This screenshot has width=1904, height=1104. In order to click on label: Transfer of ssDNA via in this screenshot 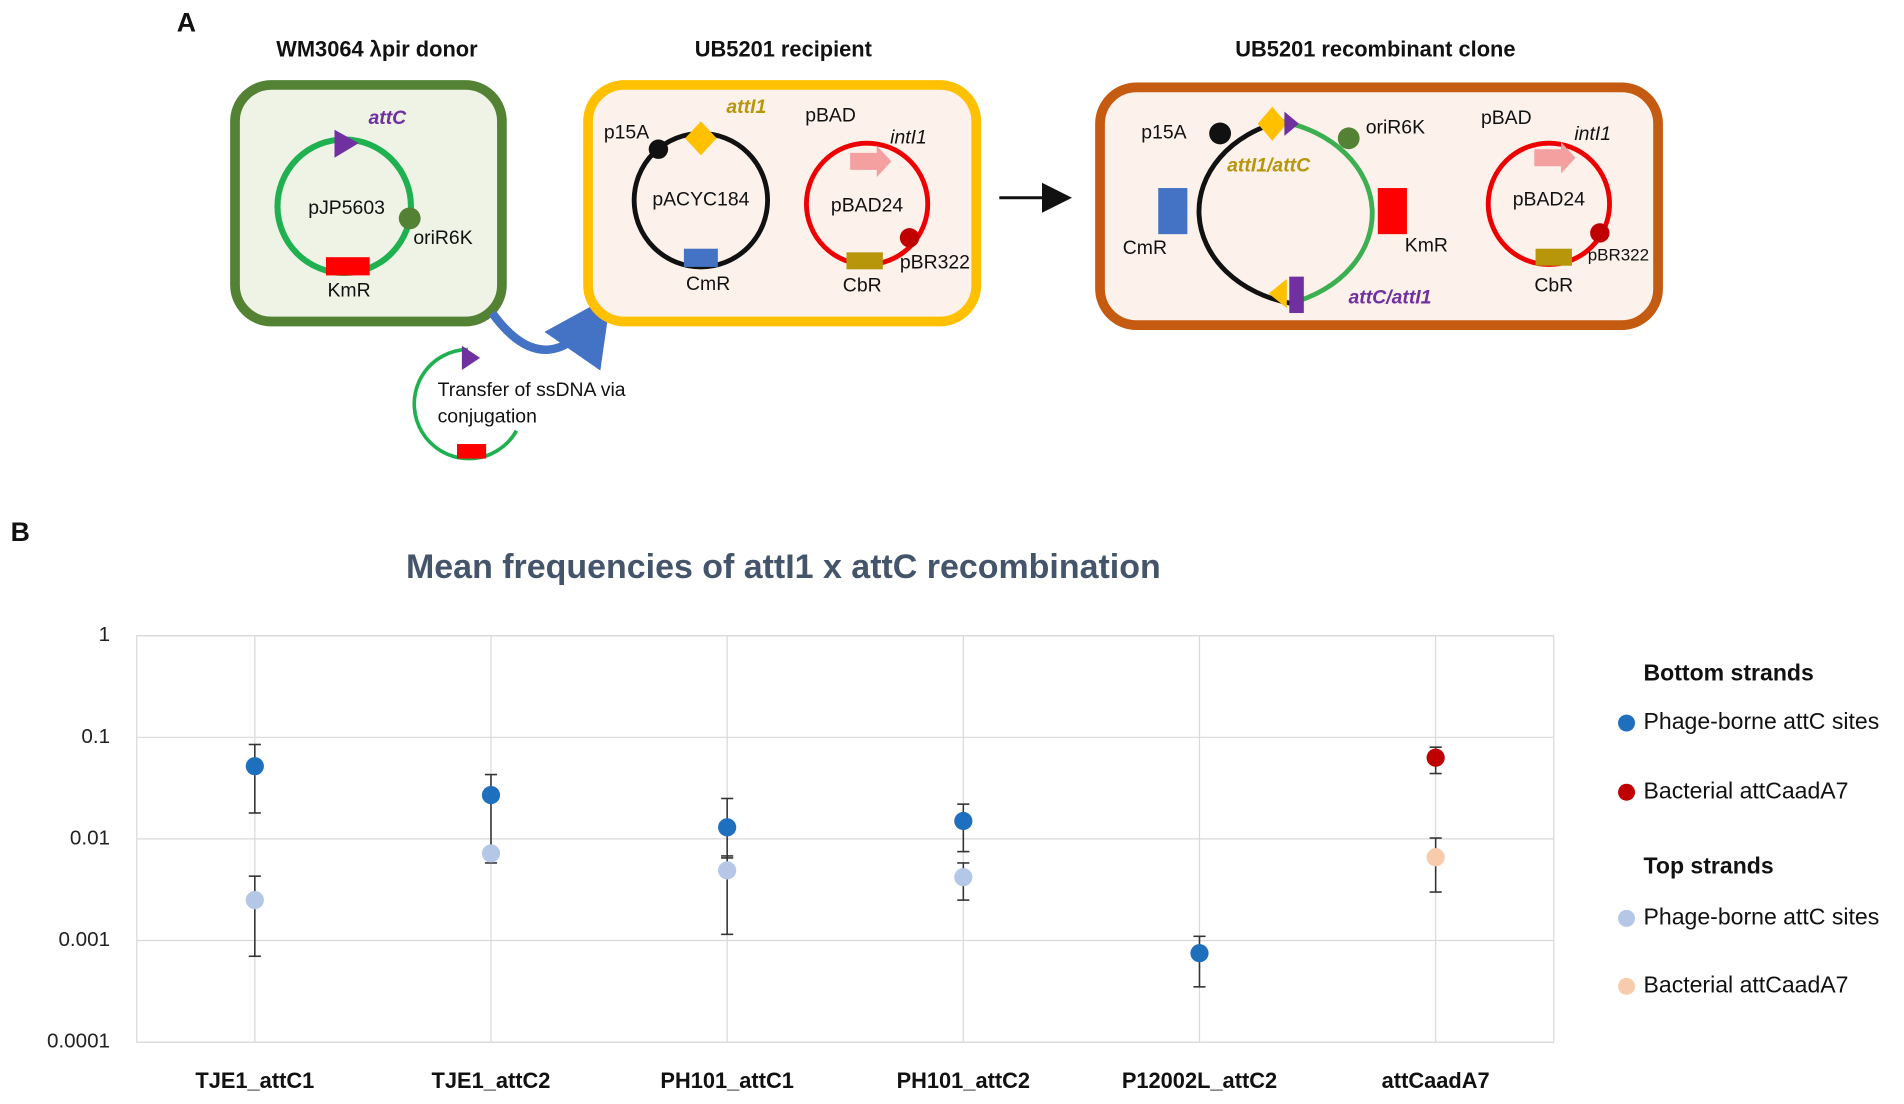, I will do `click(532, 390)`.